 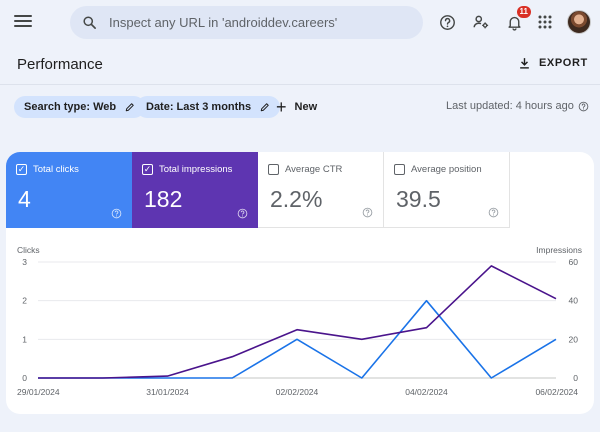 I want to click on left-tick-label: 2, so click(x=24, y=301).